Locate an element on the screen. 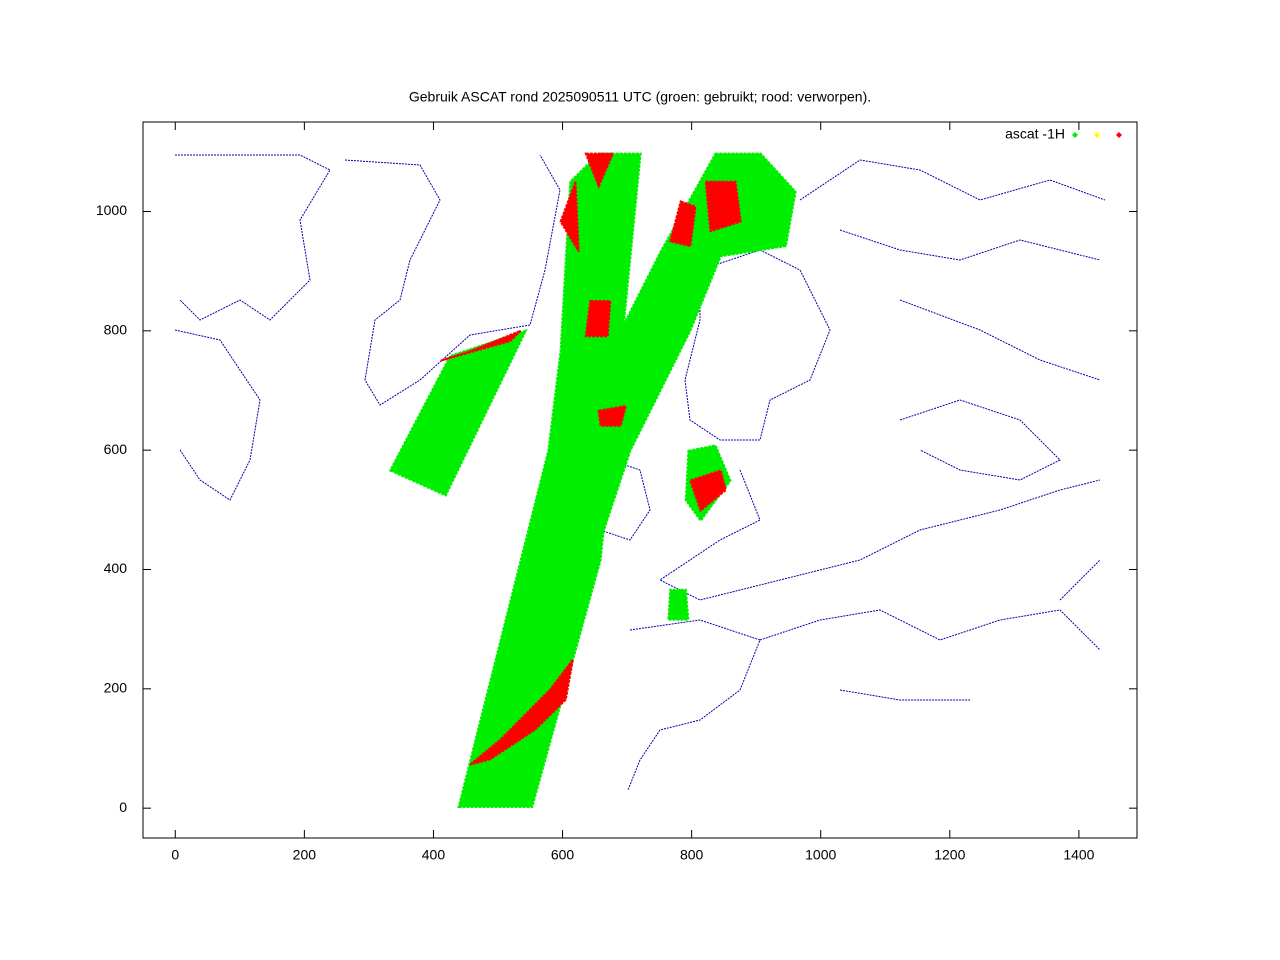 This screenshot has height=960, width=1280. x-tick-label: 400 is located at coordinates (434, 855).